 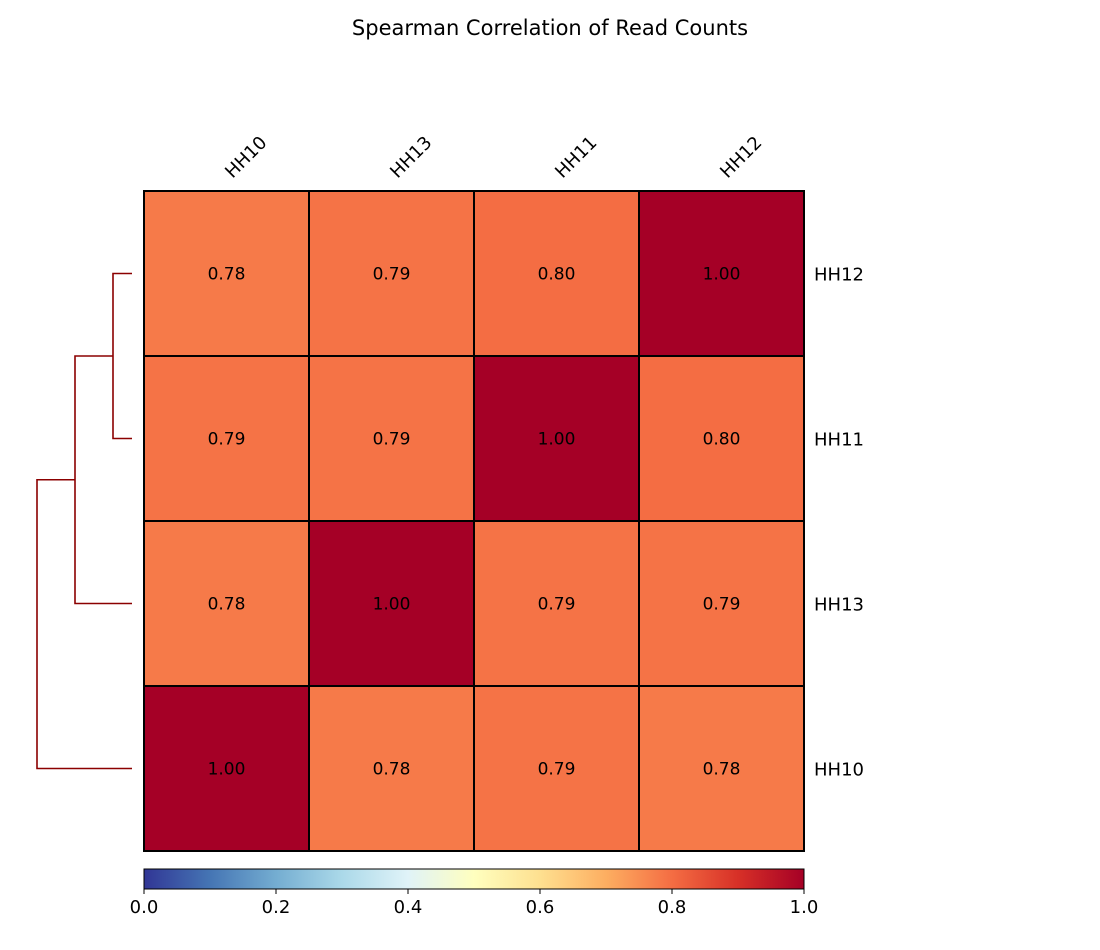 I want to click on row-labels: HH12 HH11 HH13 HH10, so click(x=839, y=523).